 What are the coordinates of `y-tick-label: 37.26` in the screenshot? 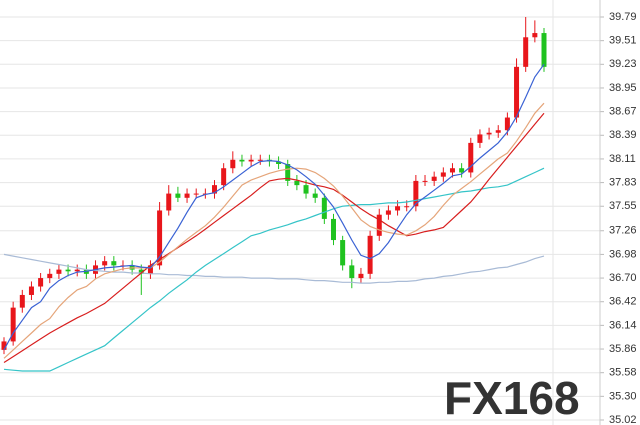 It's located at (623, 231).